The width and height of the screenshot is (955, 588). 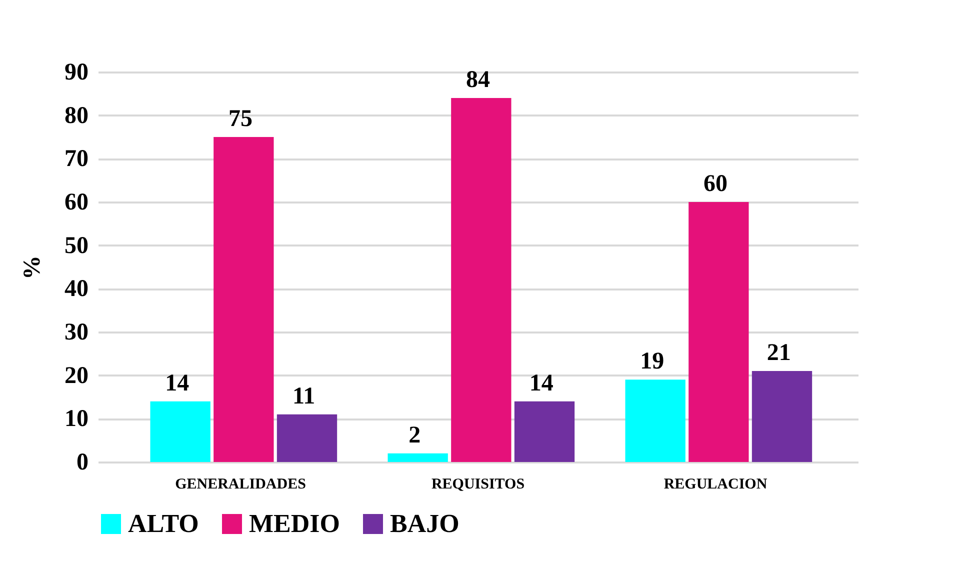 I want to click on y-tick-label: 60, so click(x=76, y=203).